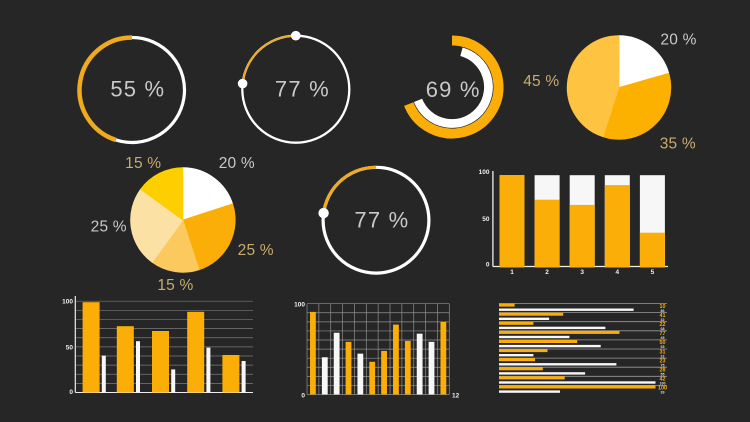 The height and width of the screenshot is (422, 750). Describe the element at coordinates (663, 352) in the screenshot. I see `svg-text: 31` at that location.